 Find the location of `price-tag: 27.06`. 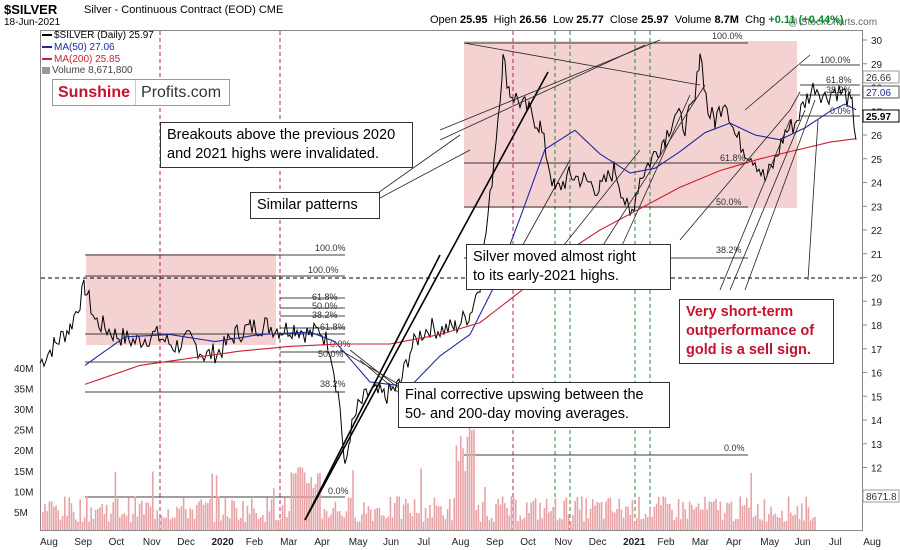

price-tag: 27.06 is located at coordinates (878, 93).